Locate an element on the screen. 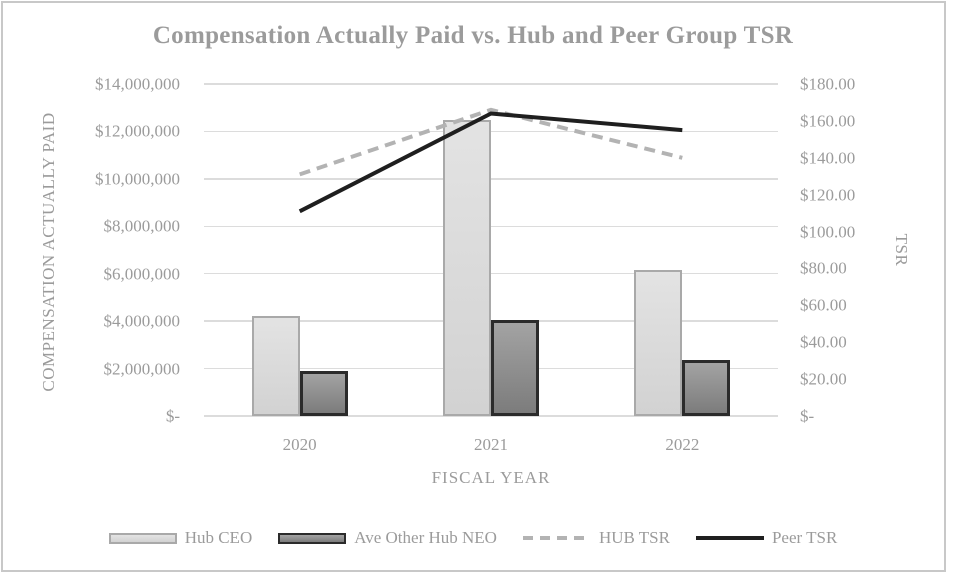  line-hub-tsr is located at coordinates (491, 142).